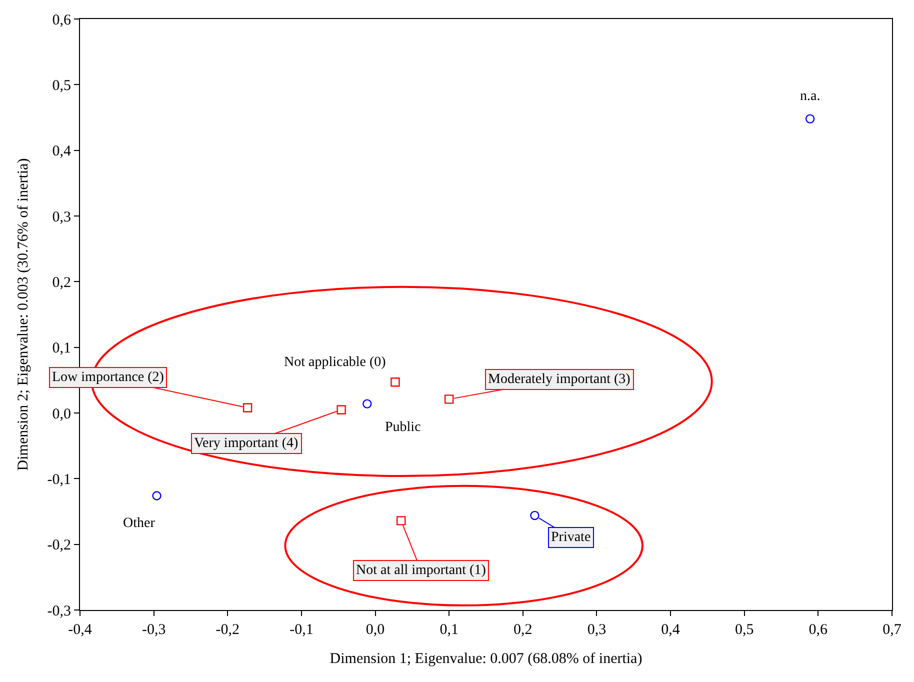 Image resolution: width=914 pixels, height=682 pixels. What do you see at coordinates (449, 630) in the screenshot?
I see `x-tick-label: 0,1` at bounding box center [449, 630].